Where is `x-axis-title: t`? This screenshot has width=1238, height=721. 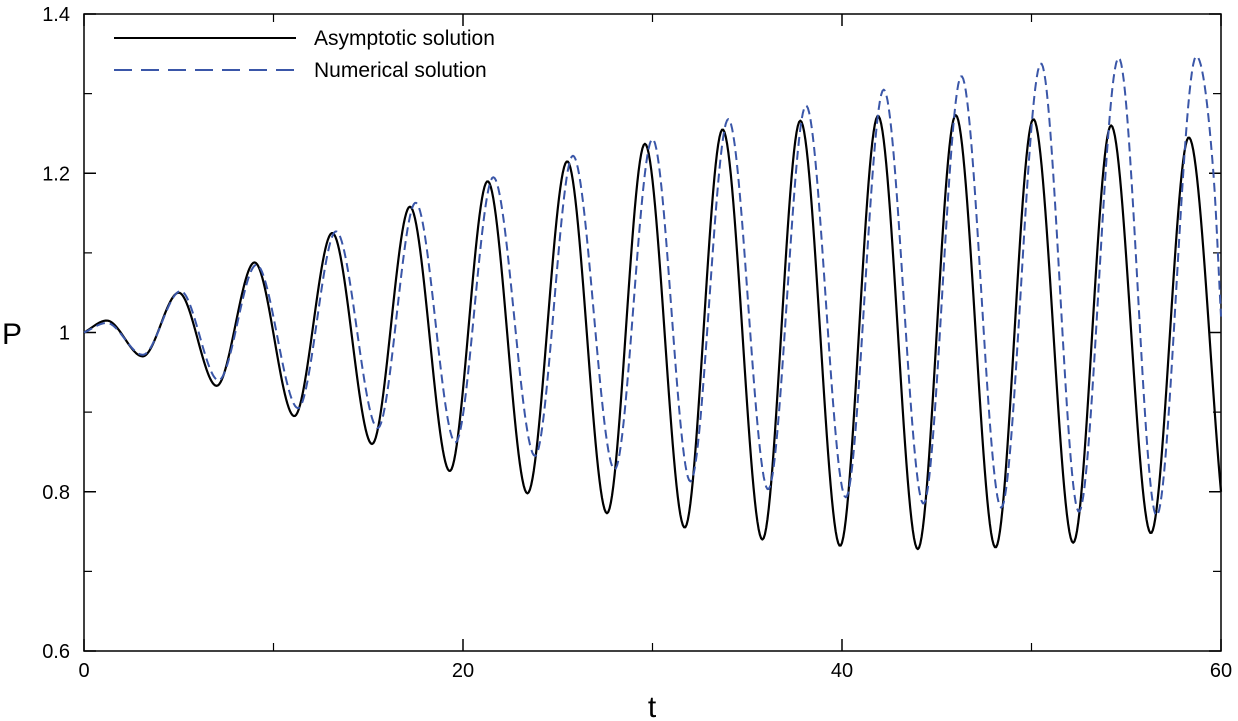 x-axis-title: t is located at coordinates (652, 706).